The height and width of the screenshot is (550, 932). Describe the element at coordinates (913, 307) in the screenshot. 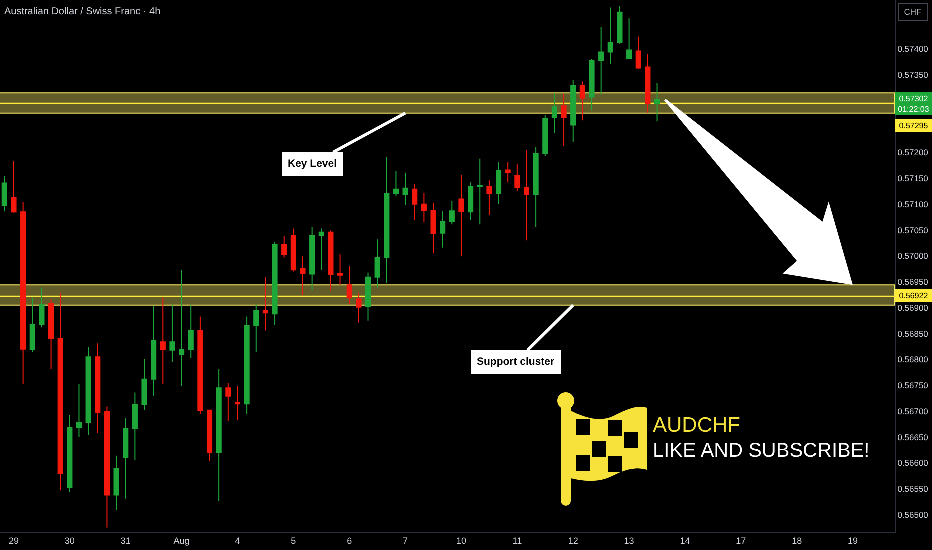

I see `y-tick-label: 0.56900` at that location.